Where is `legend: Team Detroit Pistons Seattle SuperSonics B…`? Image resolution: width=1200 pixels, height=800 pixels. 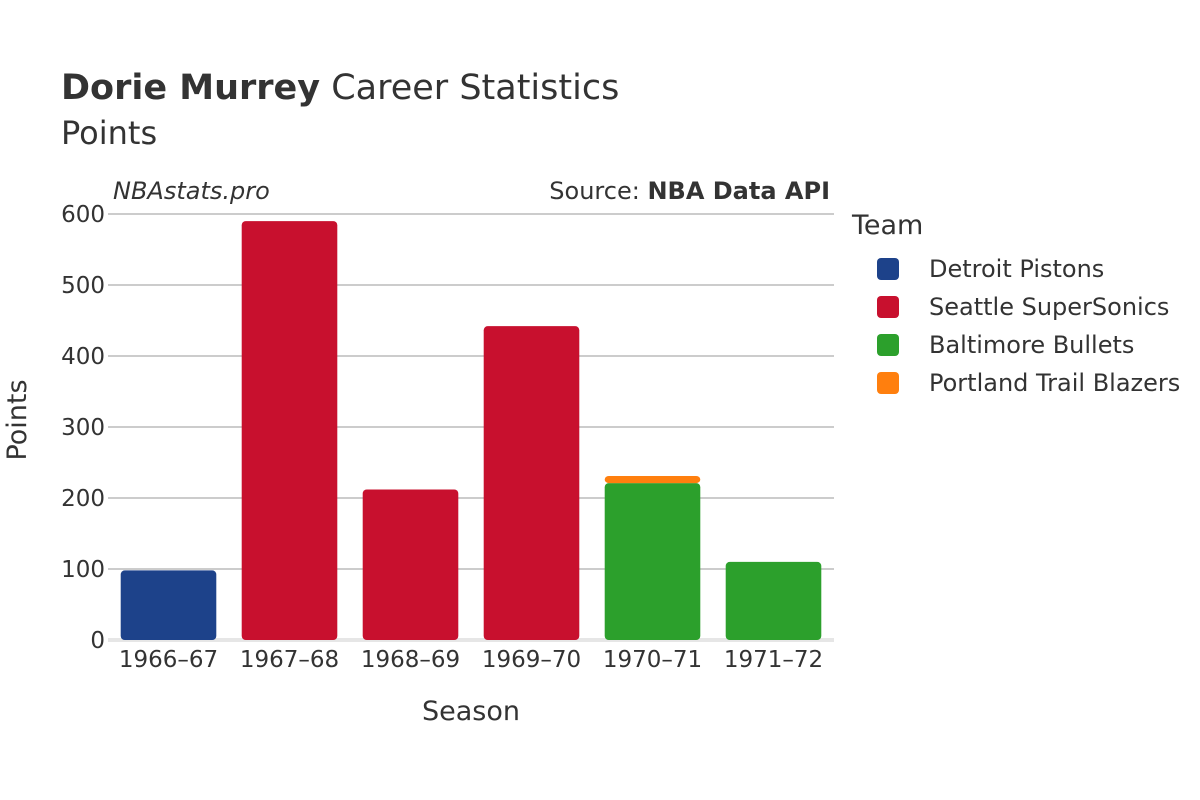 legend: Team Detroit Pistons Seattle SuperSonics B… is located at coordinates (1016, 305).